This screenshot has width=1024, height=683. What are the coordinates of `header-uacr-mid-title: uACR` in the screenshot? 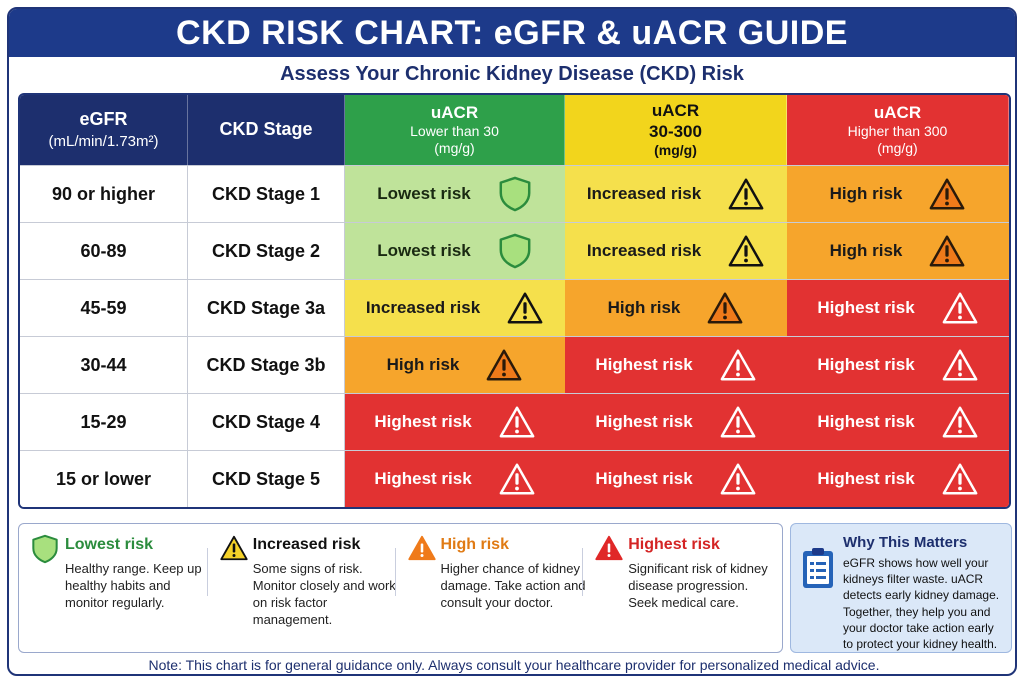 It's located at (675, 111).